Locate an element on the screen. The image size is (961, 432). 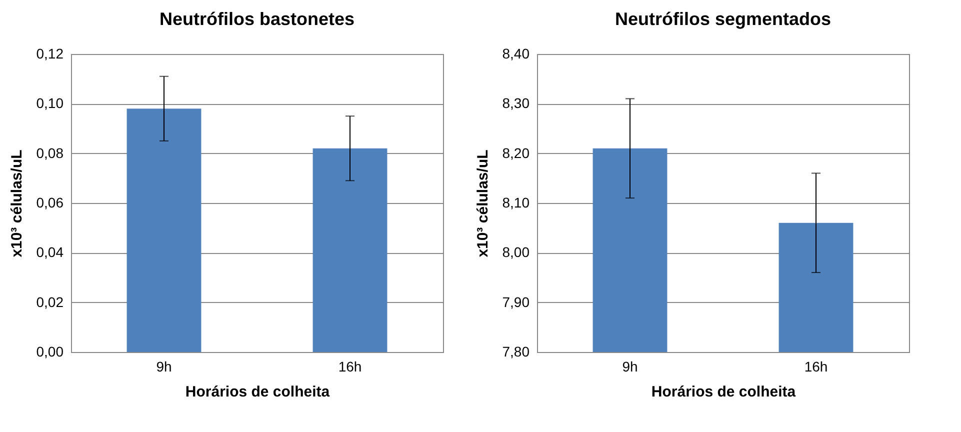
y-tick-label: 0,08 is located at coordinates (50, 152).